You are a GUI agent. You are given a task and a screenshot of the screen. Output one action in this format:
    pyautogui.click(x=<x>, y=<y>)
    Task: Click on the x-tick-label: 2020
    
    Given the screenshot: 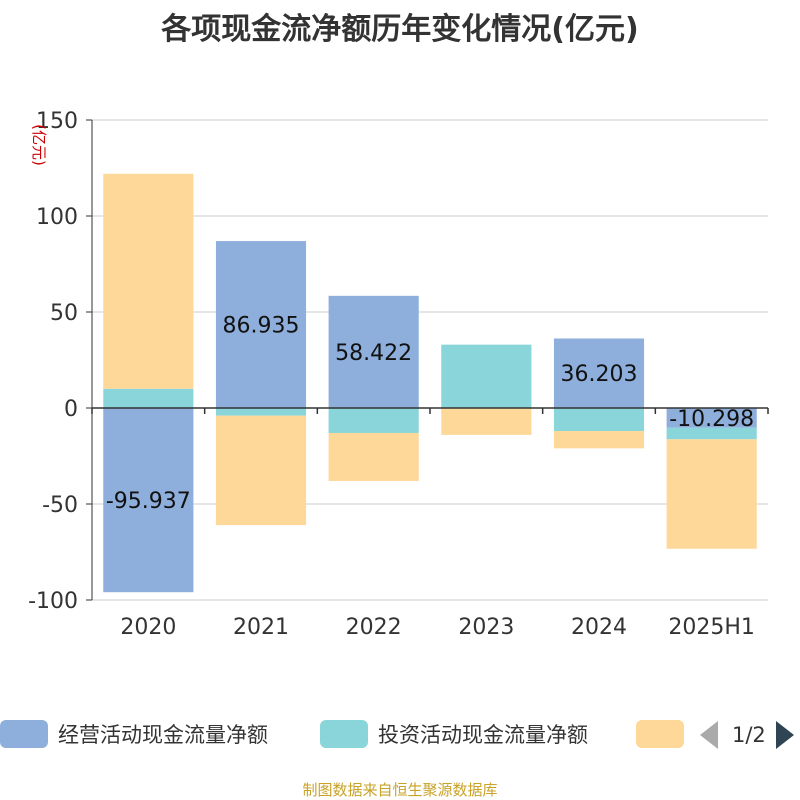 What is the action you would take?
    pyautogui.click(x=148, y=627)
    